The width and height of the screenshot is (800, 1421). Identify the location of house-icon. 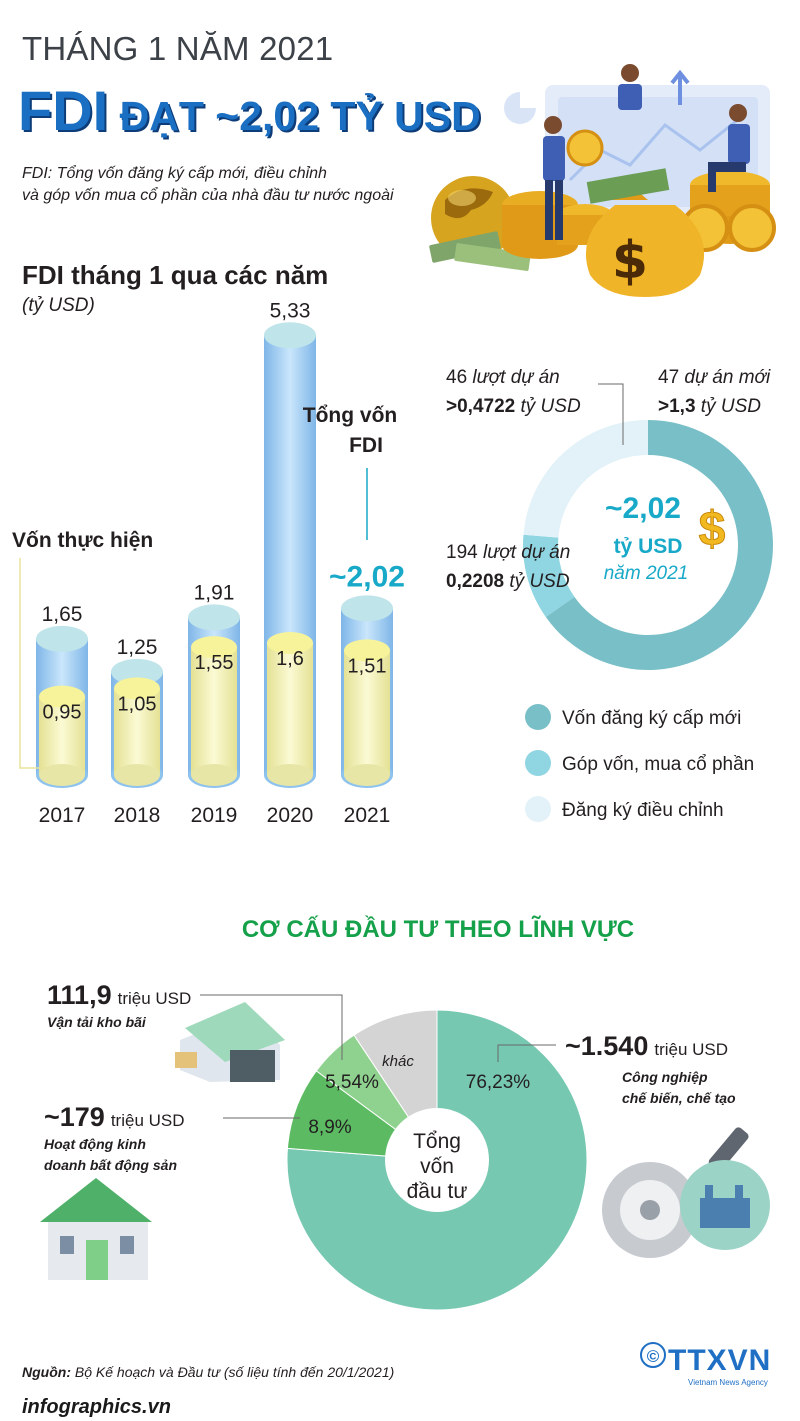
(96, 1229).